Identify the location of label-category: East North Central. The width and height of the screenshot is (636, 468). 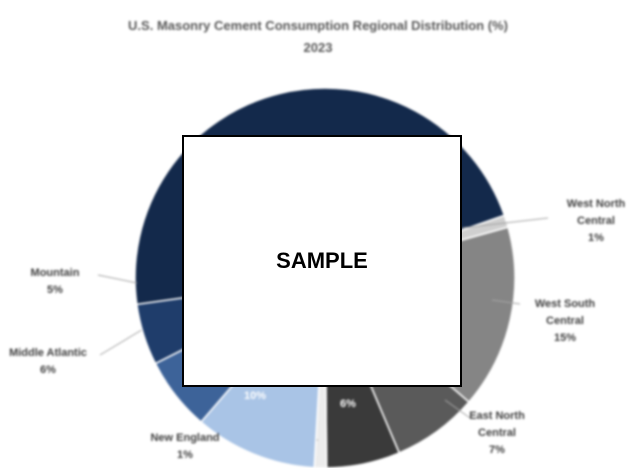
(497, 424).